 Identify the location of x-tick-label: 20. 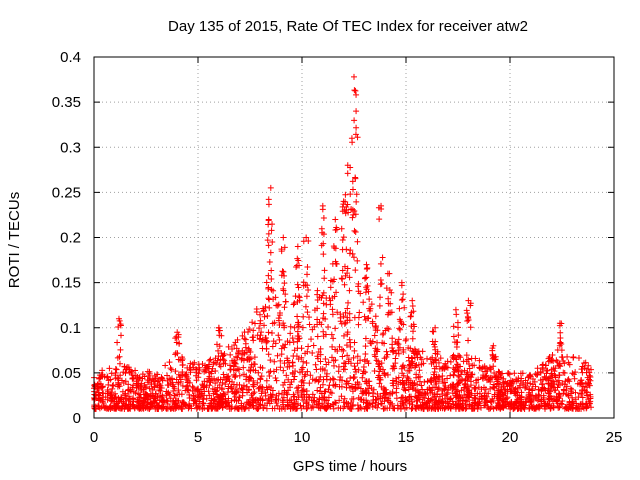
(510, 437).